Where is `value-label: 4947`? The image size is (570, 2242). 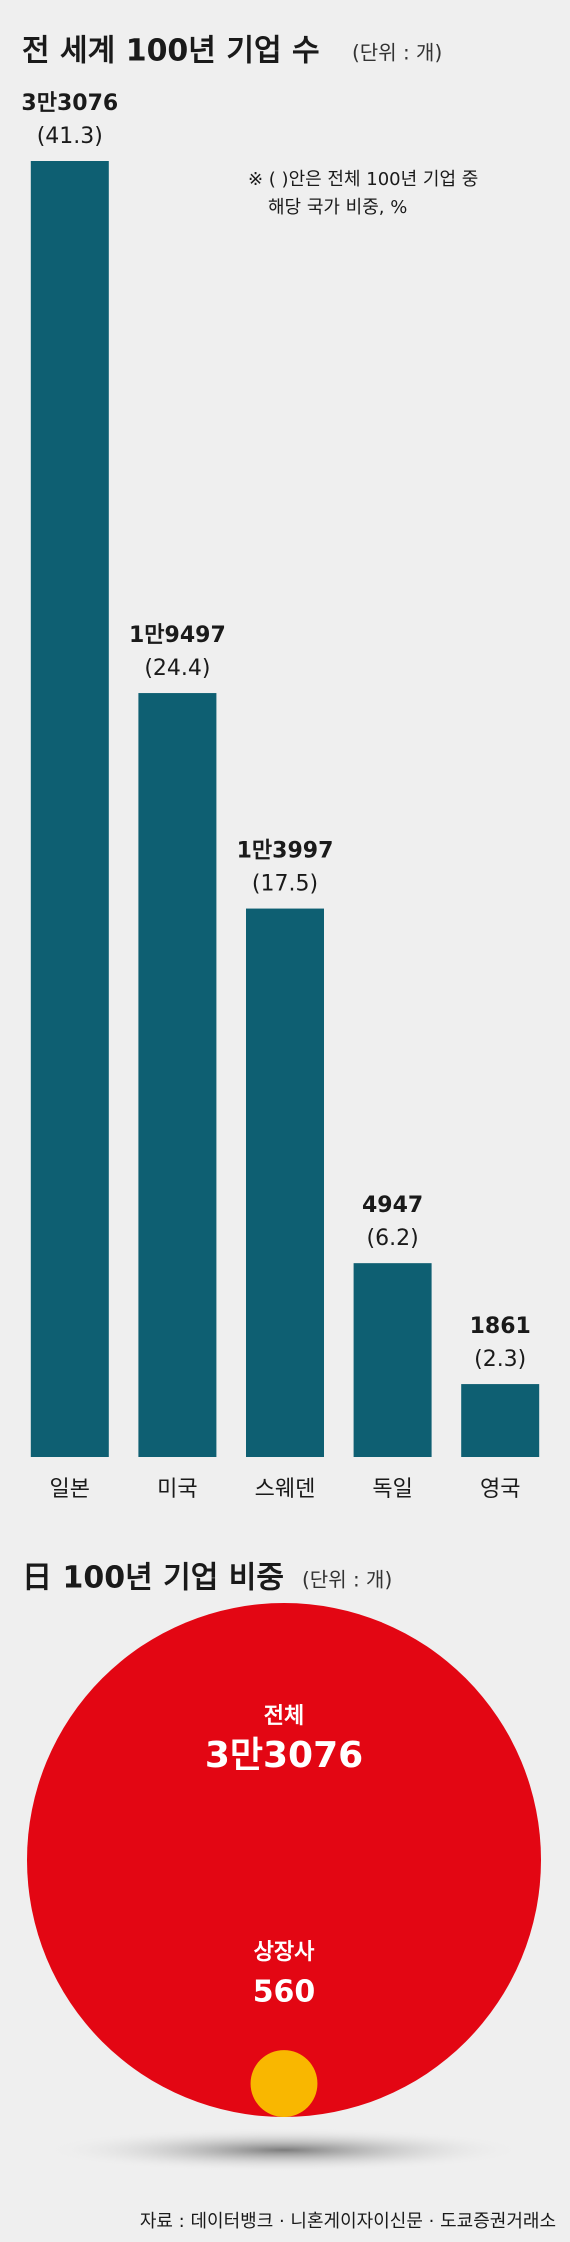
value-label: 4947 is located at coordinates (392, 1205).